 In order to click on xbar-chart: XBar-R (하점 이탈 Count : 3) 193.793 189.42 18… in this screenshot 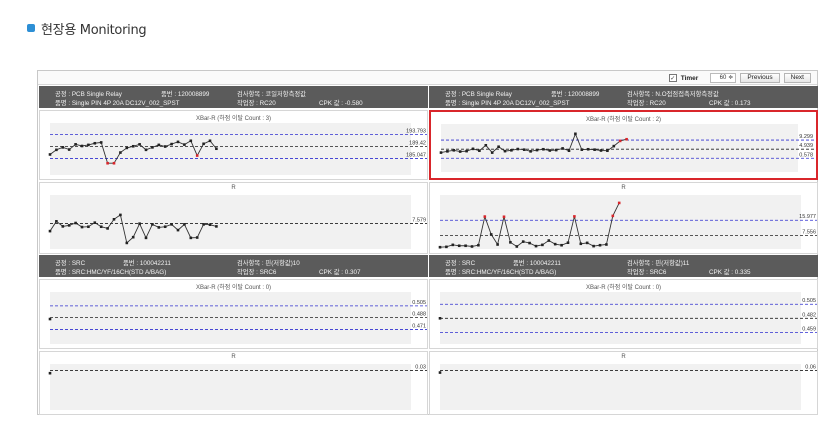, I will do `click(233, 145)`.